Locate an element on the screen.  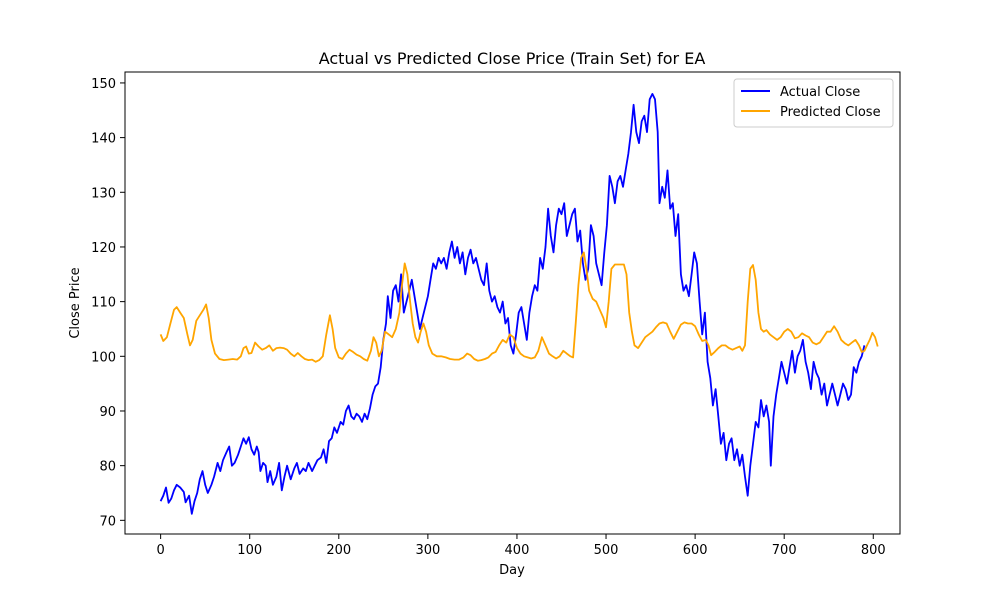
y-axis-label: Close Price is located at coordinates (75, 302).